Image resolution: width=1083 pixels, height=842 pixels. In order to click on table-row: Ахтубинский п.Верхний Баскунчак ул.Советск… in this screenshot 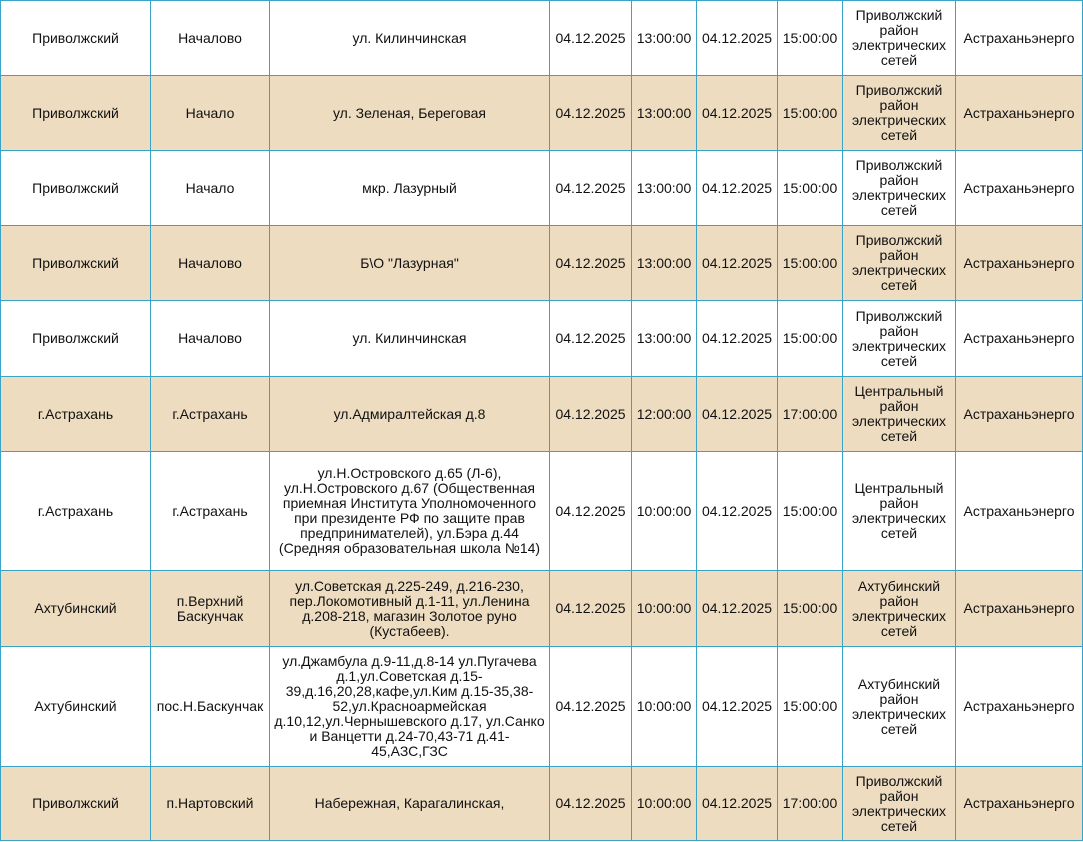, I will do `click(541, 608)`.